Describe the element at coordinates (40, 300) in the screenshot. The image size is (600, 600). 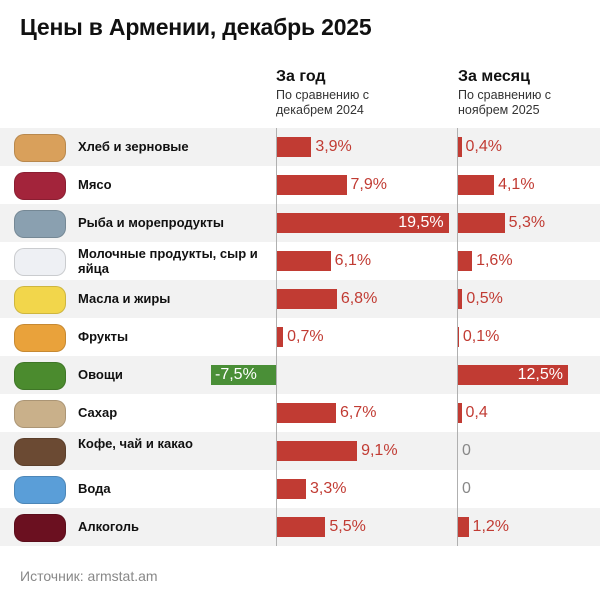
I see `butter-icon` at that location.